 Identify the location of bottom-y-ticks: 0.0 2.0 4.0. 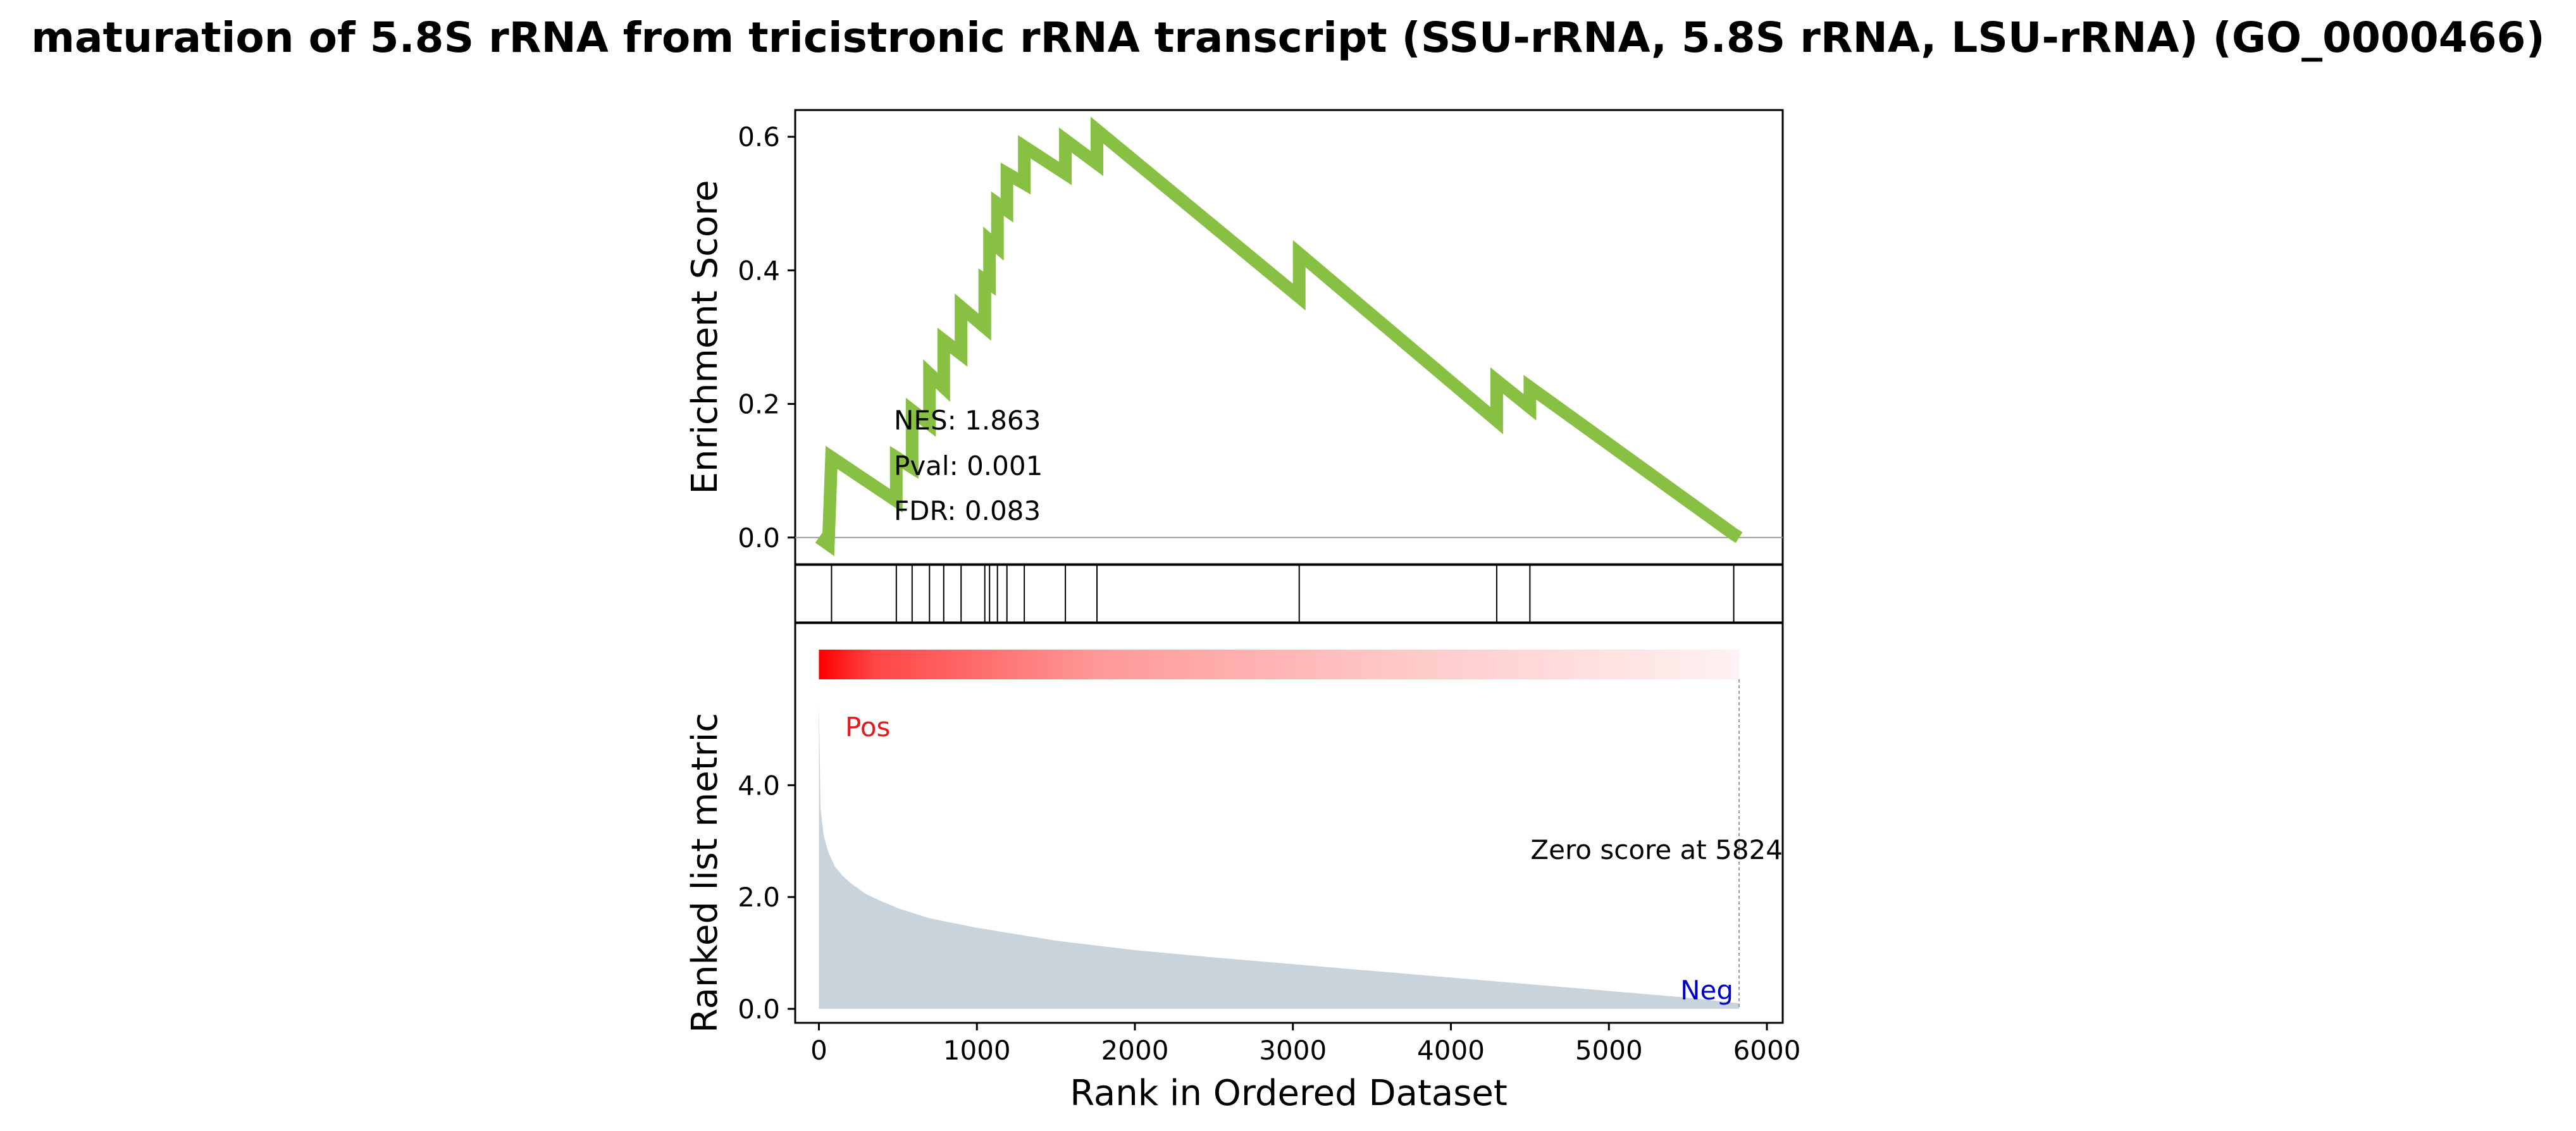
(766, 897).